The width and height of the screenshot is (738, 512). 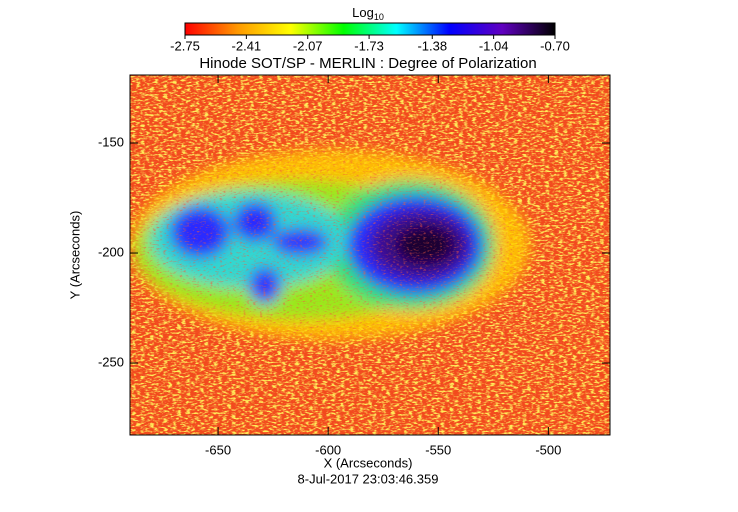 What do you see at coordinates (111, 141) in the screenshot?
I see `y-tick-label: -150` at bounding box center [111, 141].